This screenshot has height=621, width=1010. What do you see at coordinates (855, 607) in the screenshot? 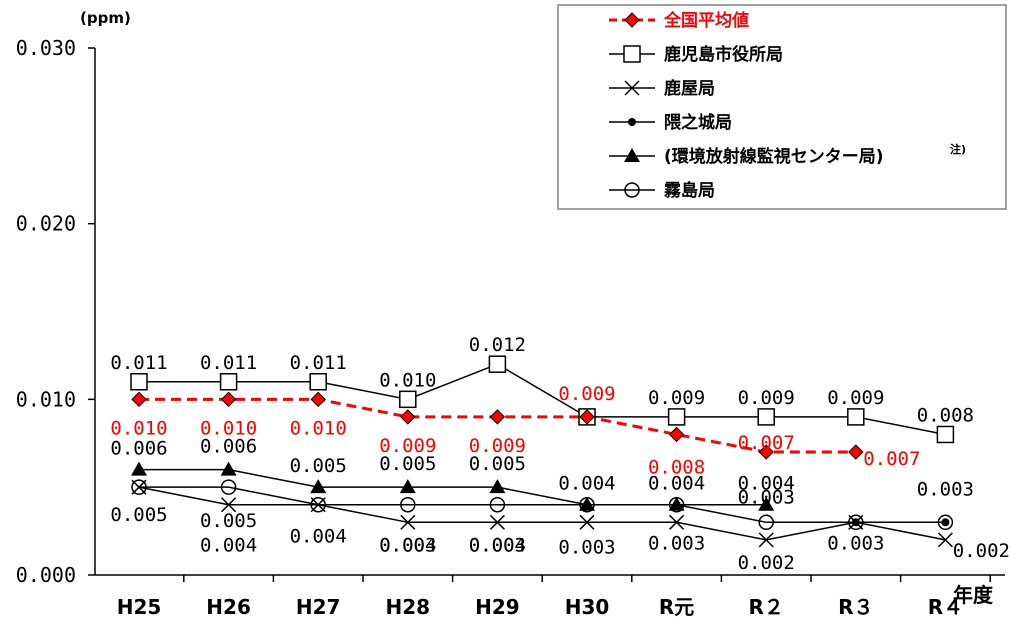
I see `x-tick-label: R３` at bounding box center [855, 607].